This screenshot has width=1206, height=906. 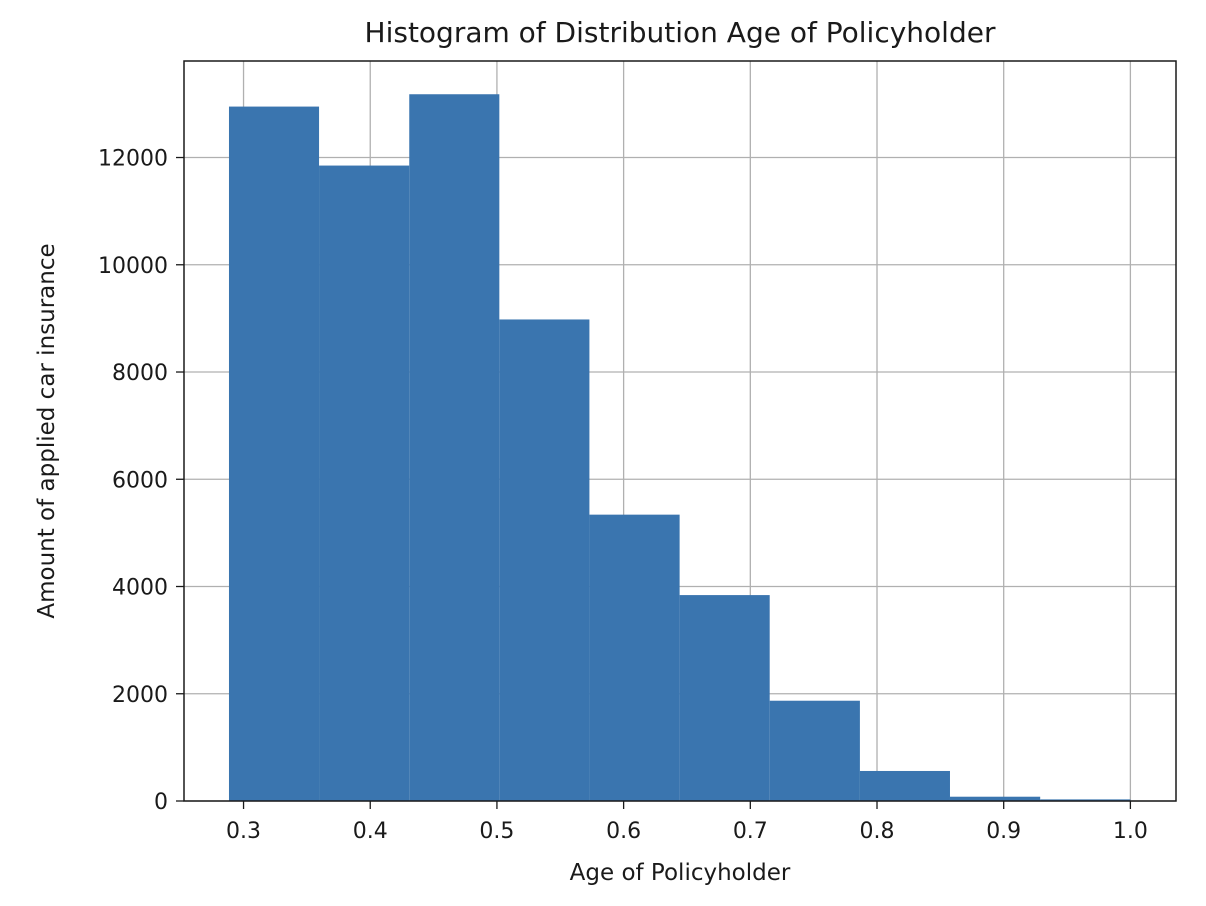 I want to click on y-tick-label: 4000, so click(x=140, y=588).